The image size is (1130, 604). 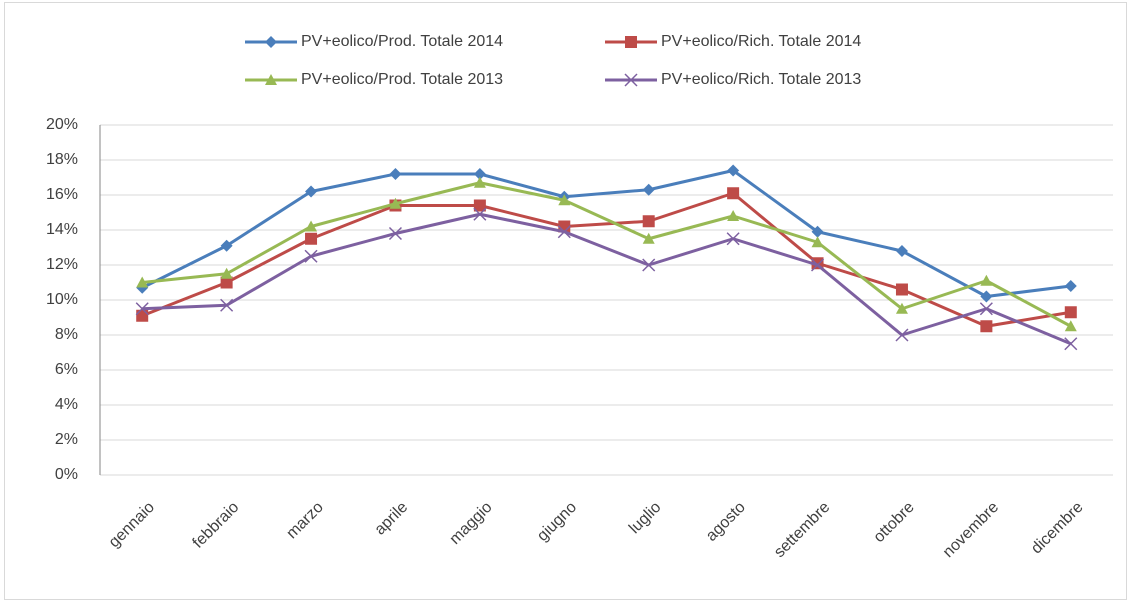 I want to click on y-tick-label: 10%, so click(x=62, y=299).